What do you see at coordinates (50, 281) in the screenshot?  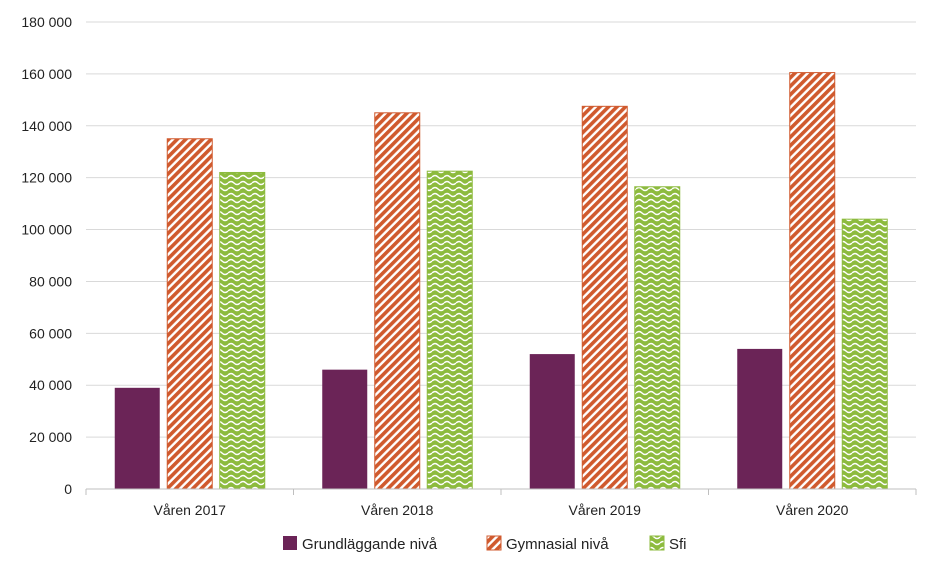 I see `y-tick-label: 80 000` at bounding box center [50, 281].